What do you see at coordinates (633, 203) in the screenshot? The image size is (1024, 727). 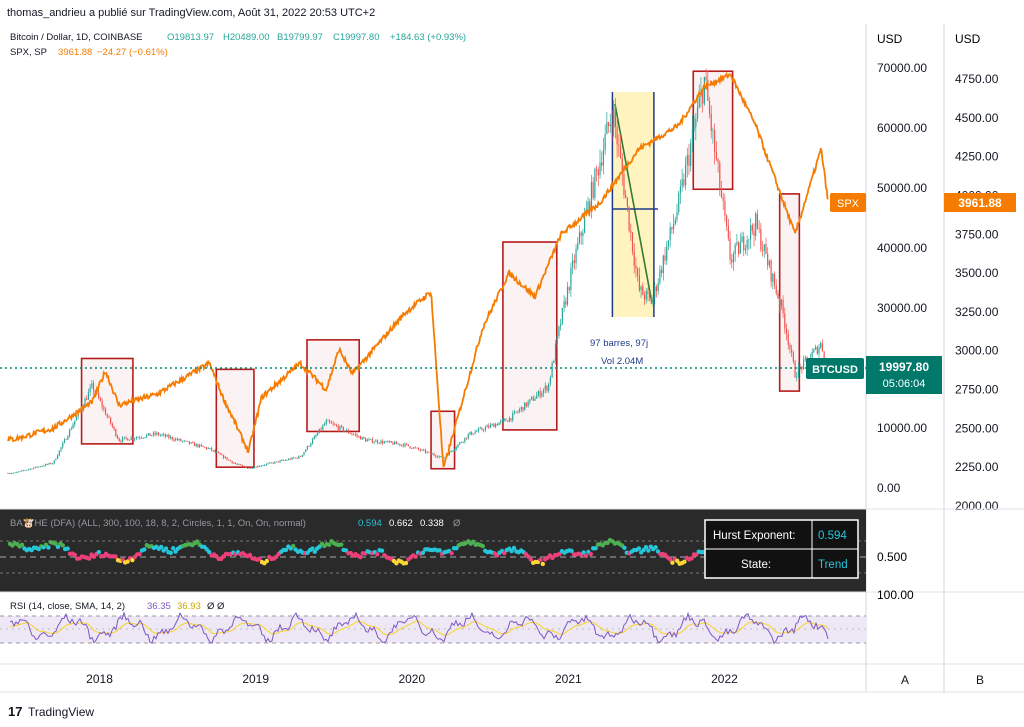 I see `down-trend-arrow` at bounding box center [633, 203].